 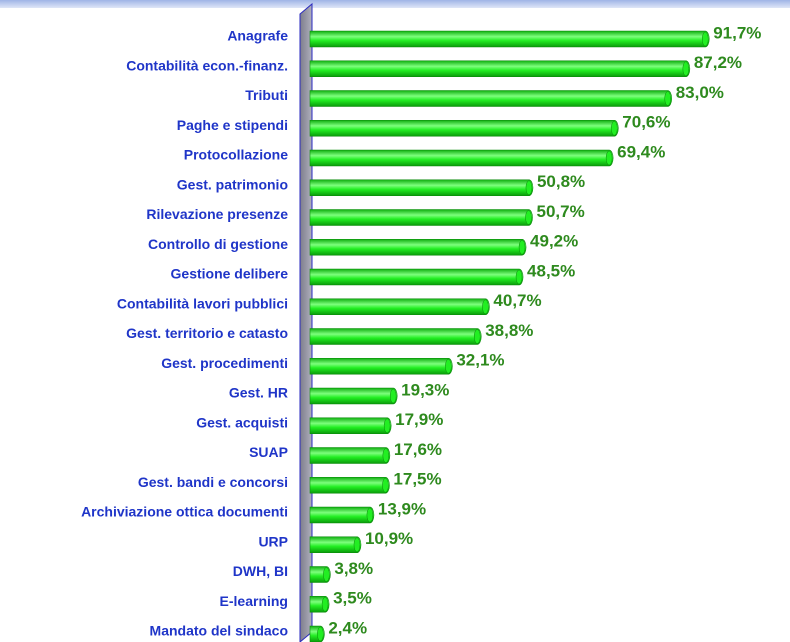 I want to click on value-label: 83,0%, so click(x=700, y=92).